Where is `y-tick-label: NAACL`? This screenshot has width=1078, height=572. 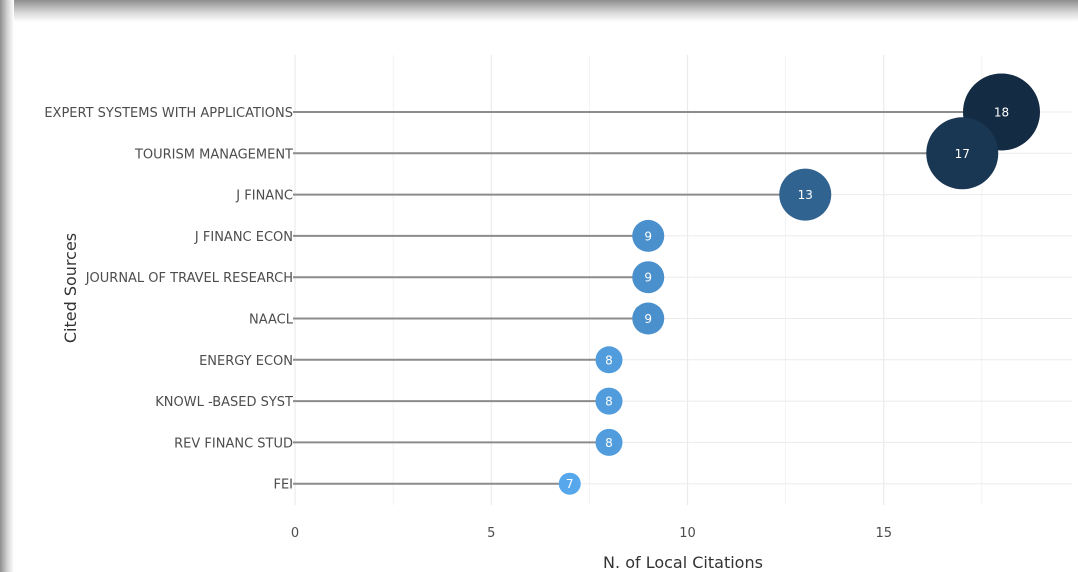 y-tick-label: NAACL is located at coordinates (271, 320).